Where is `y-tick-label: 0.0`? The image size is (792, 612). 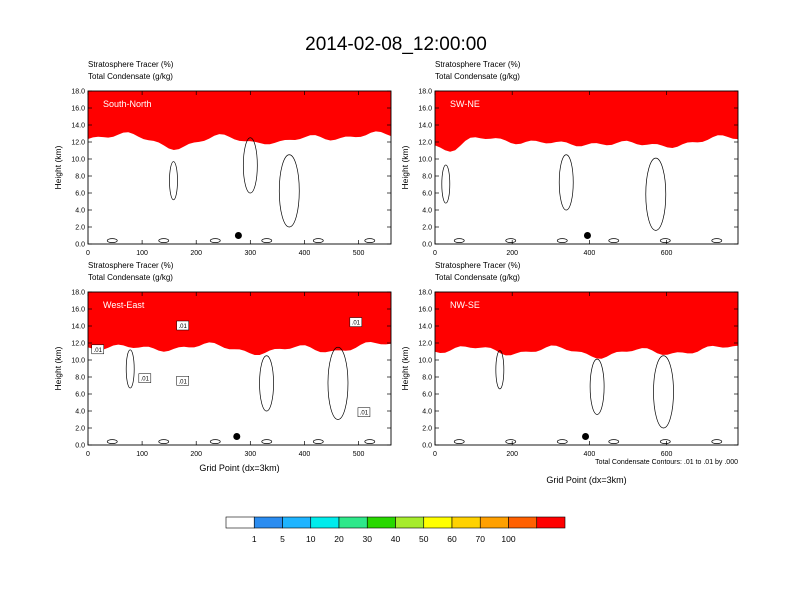
y-tick-label: 0.0 is located at coordinates (427, 446).